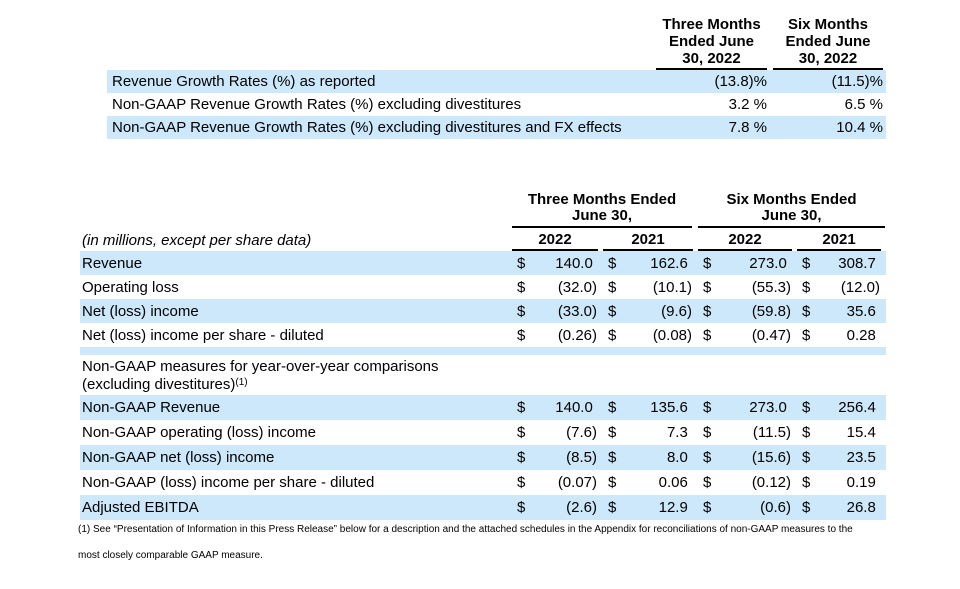 This screenshot has width=960, height=589. I want to click on header-line: Ended June, so click(828, 41).